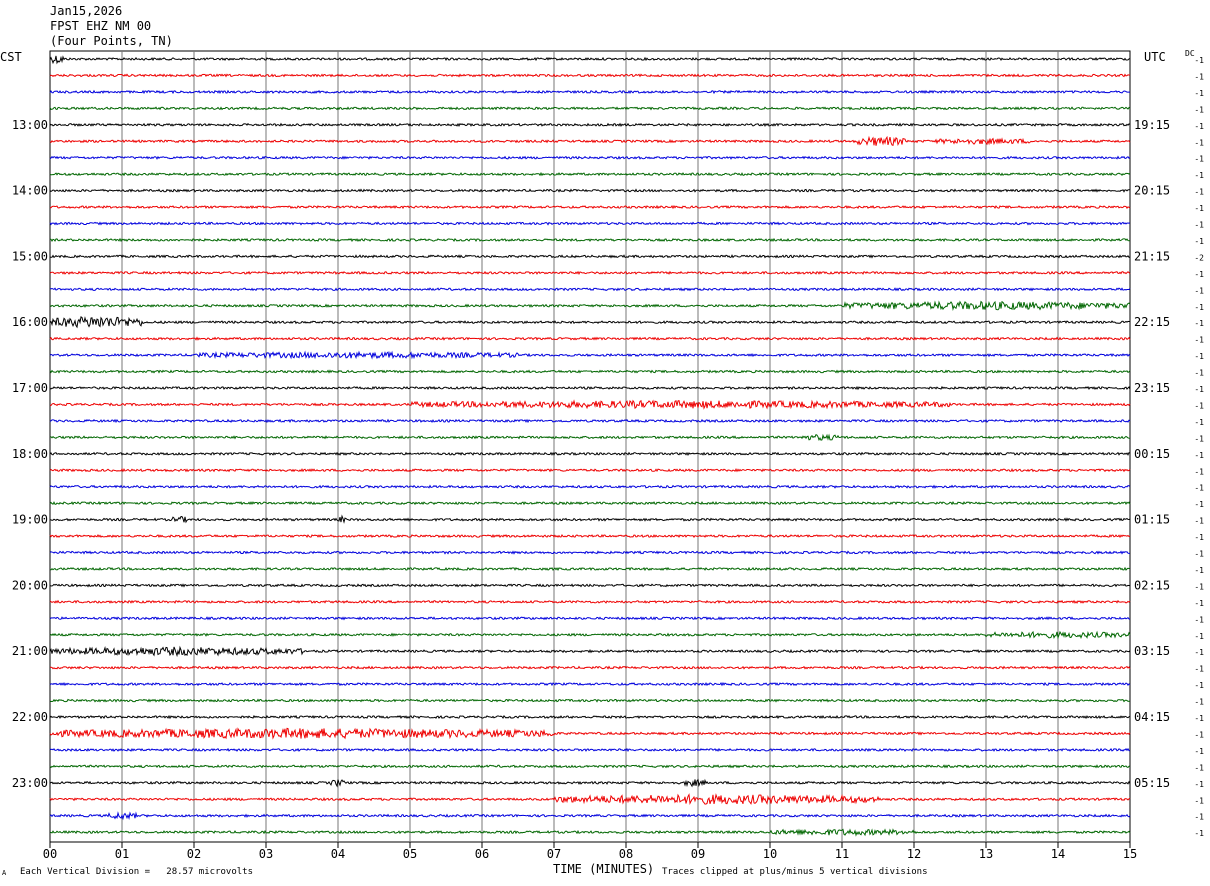 The image size is (1210, 886). Describe the element at coordinates (1152, 388) in the screenshot. I see `utc-hour-label: 23:15` at that location.